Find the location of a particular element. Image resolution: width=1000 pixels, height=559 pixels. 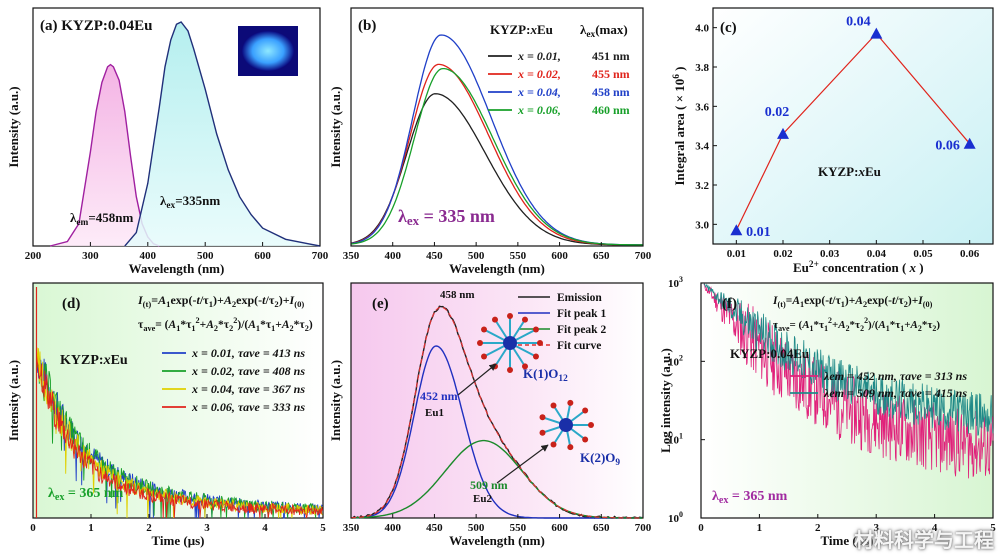

legend-peak: 458 nm is located at coordinates (611, 92).